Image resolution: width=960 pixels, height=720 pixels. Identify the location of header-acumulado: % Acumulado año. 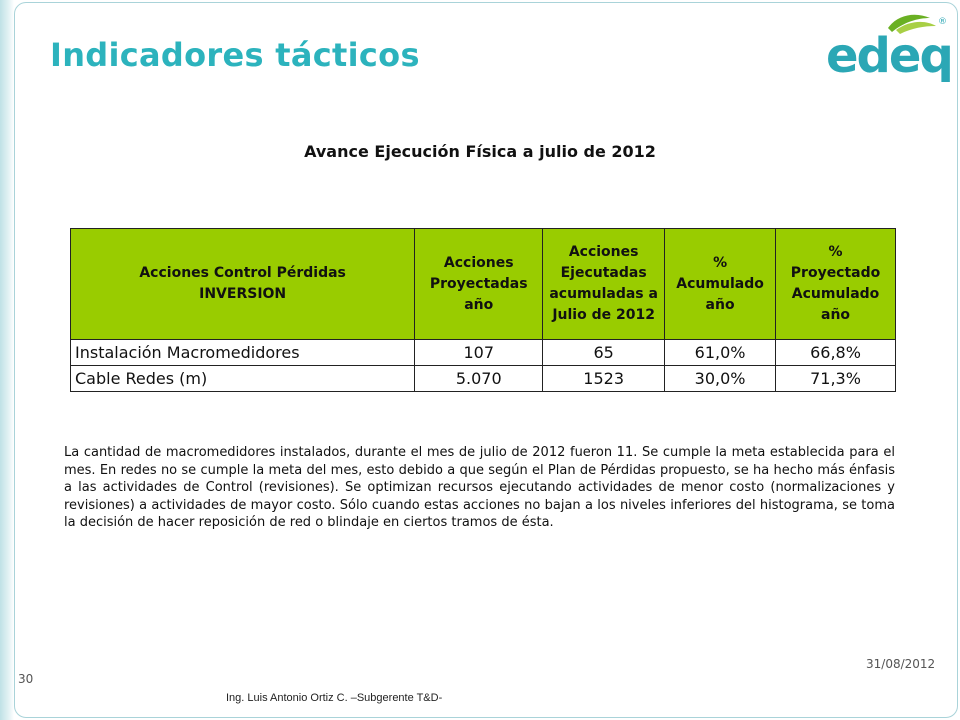
(720, 284).